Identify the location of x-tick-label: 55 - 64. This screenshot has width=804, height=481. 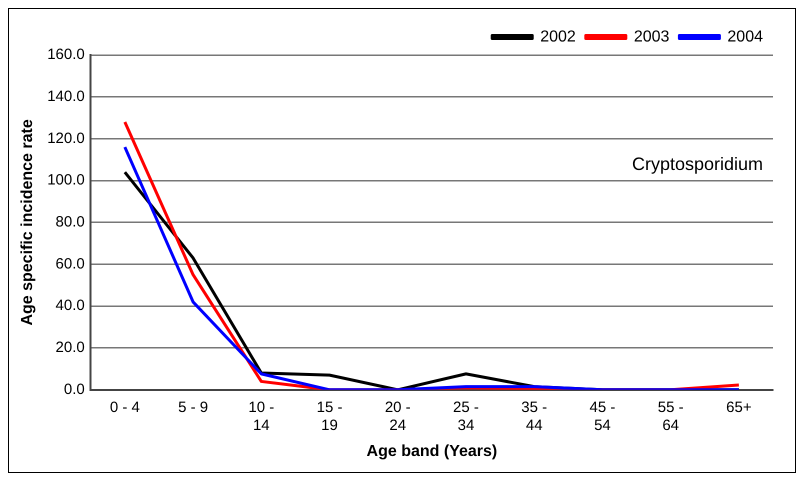
(671, 416).